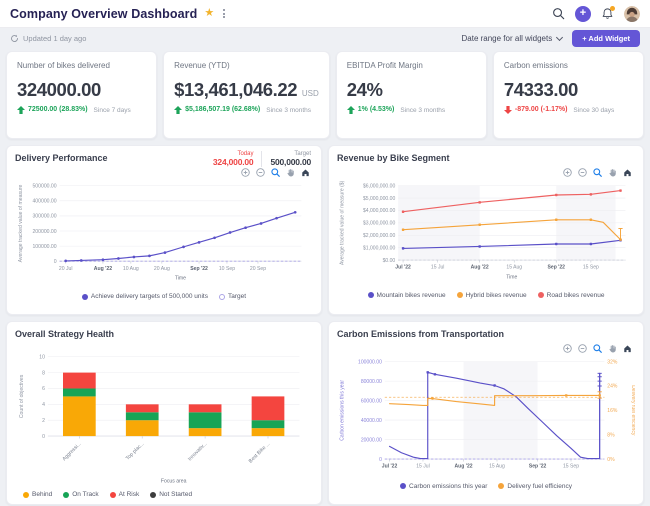 This screenshot has height=506, width=650. Describe the element at coordinates (44, 202) in the screenshot. I see `svg-text: 400000.00` at that location.